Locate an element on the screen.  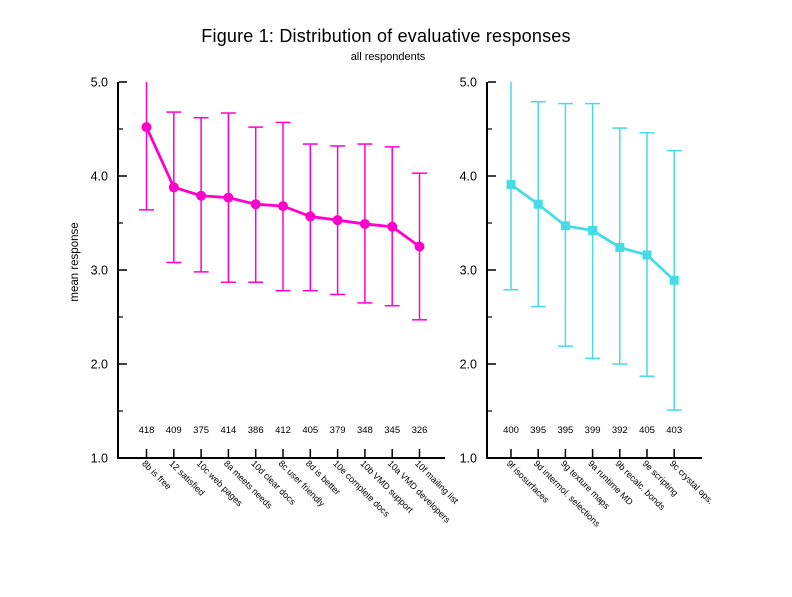
count-label: 399 is located at coordinates (593, 430).